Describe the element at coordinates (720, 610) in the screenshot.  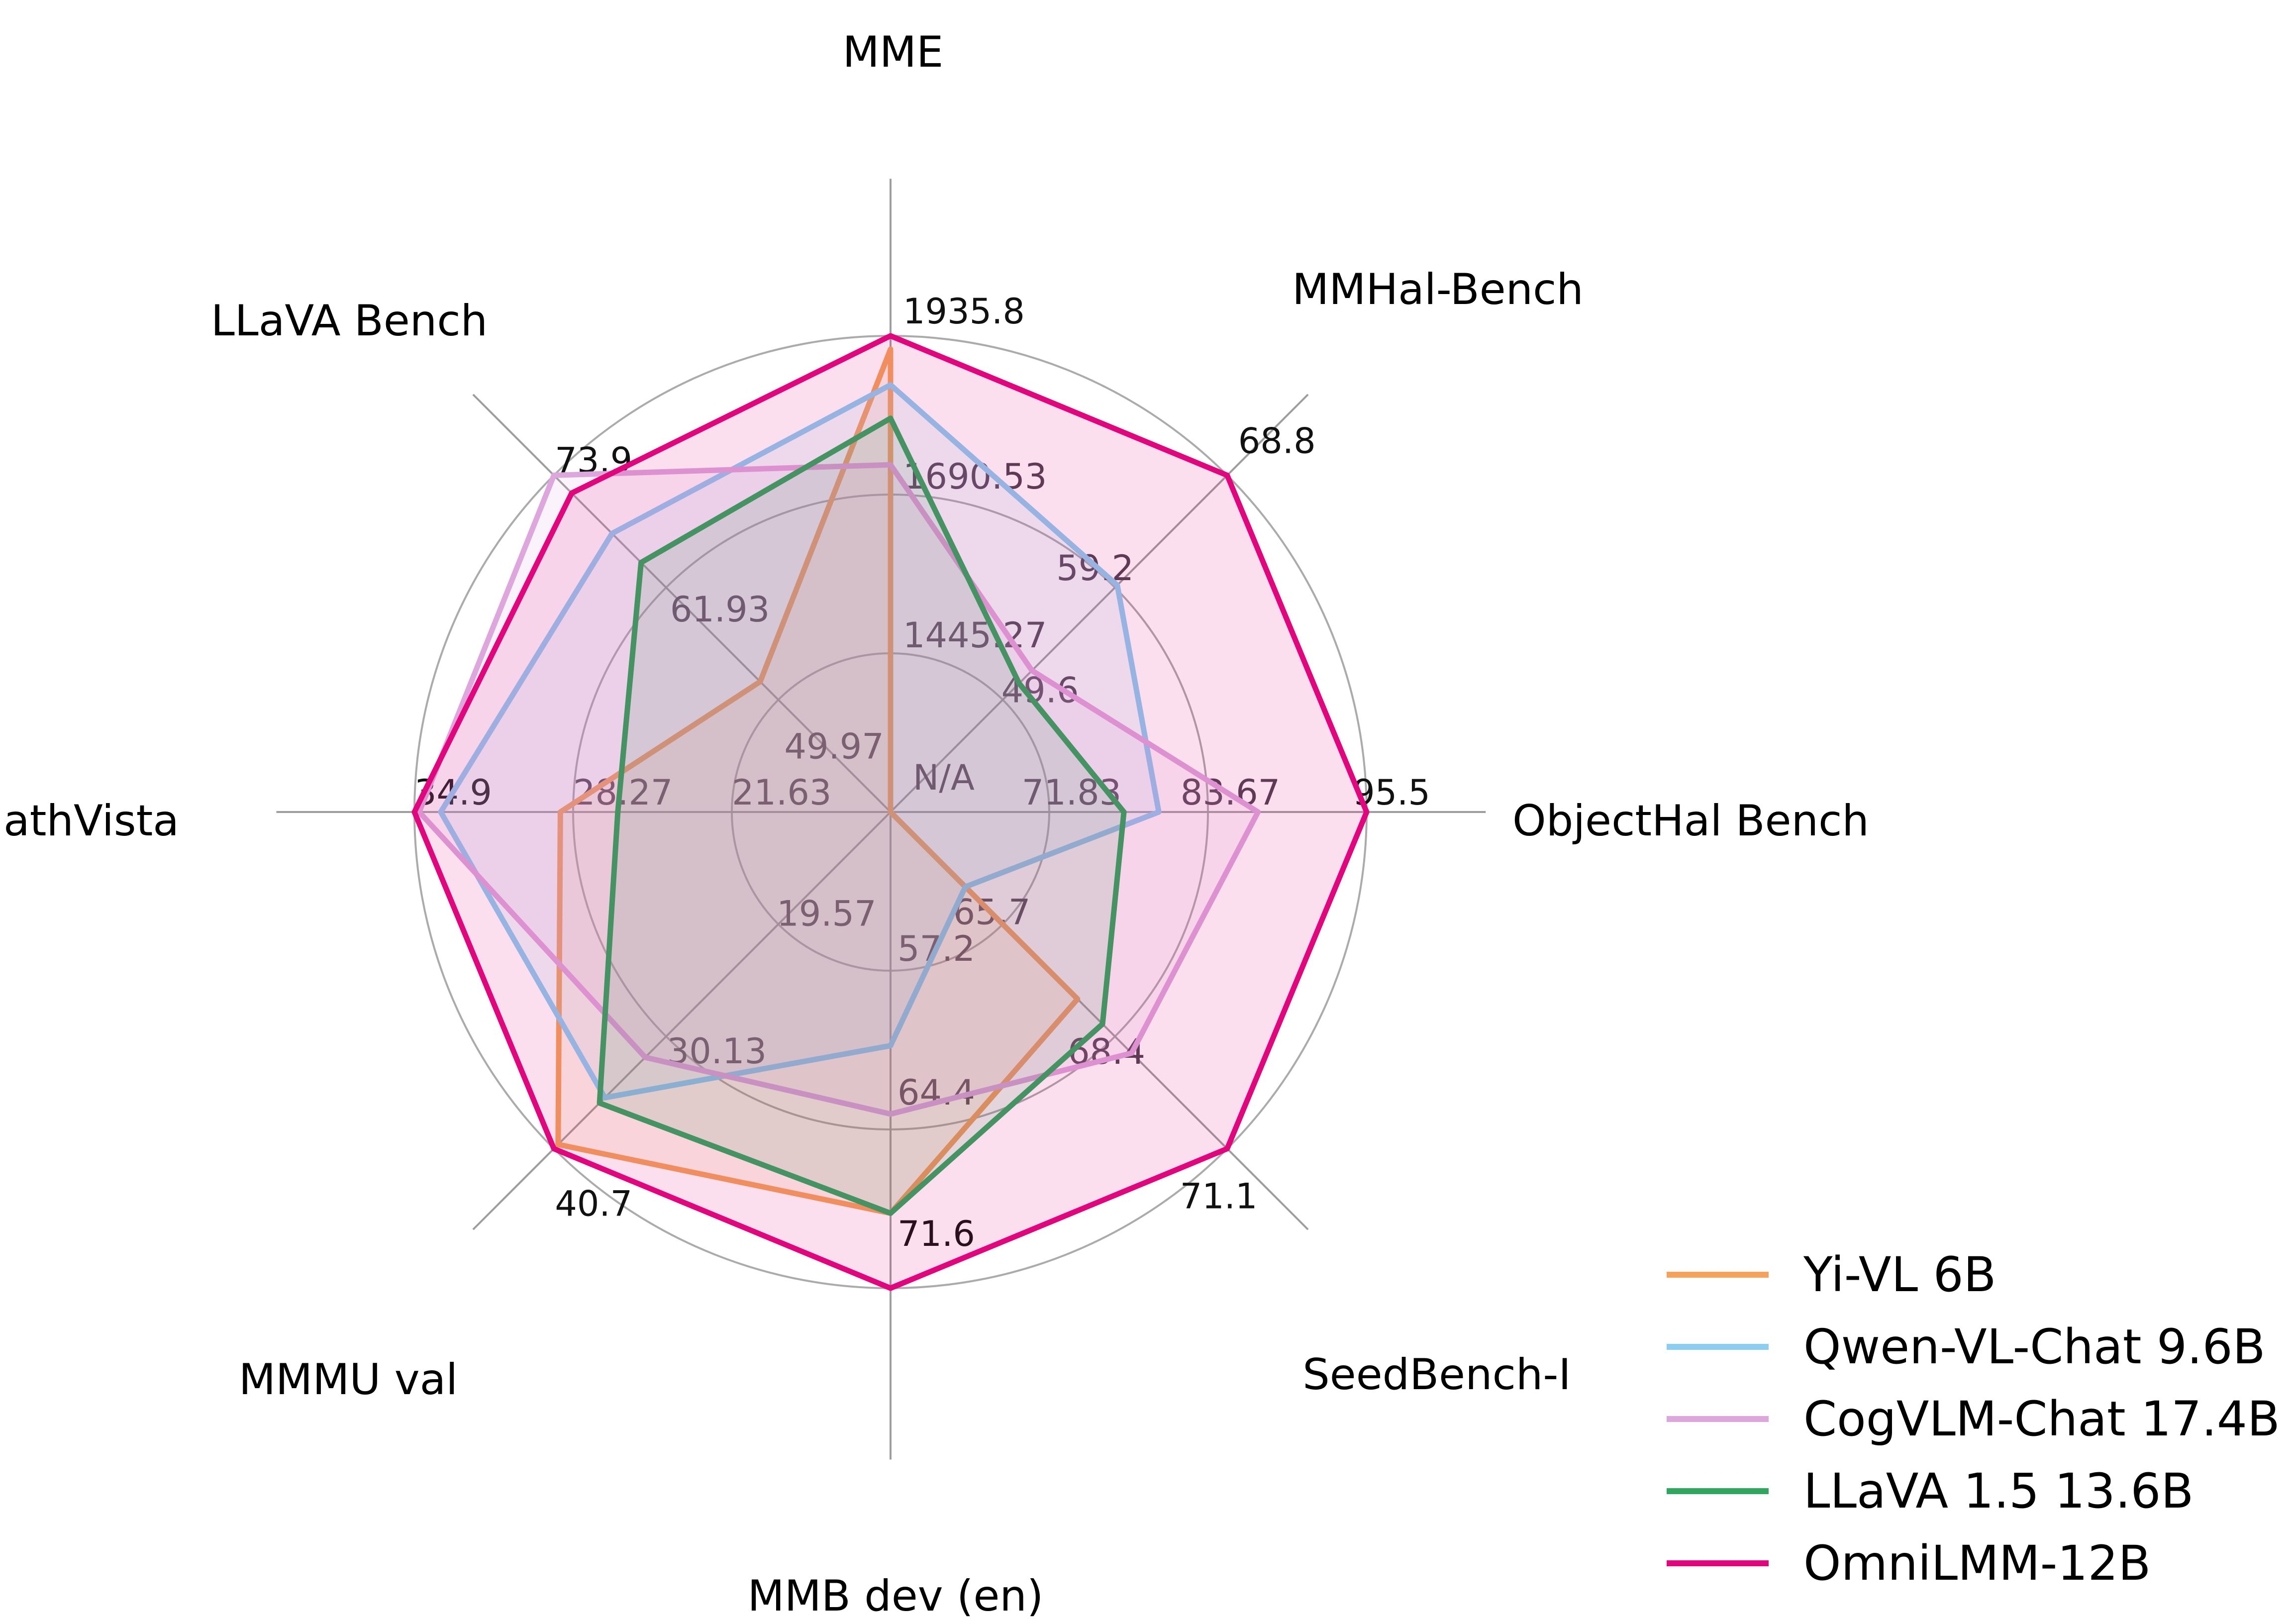
I see `ring-label-llava-bench-2: 61.93` at that location.